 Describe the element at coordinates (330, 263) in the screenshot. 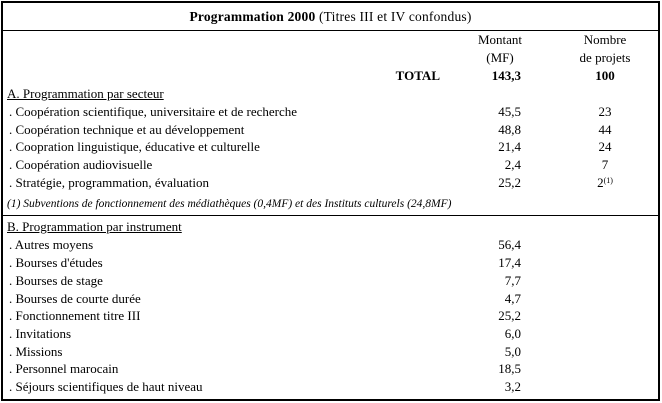

I see `table-row: . Bourses d'études 17,4` at that location.